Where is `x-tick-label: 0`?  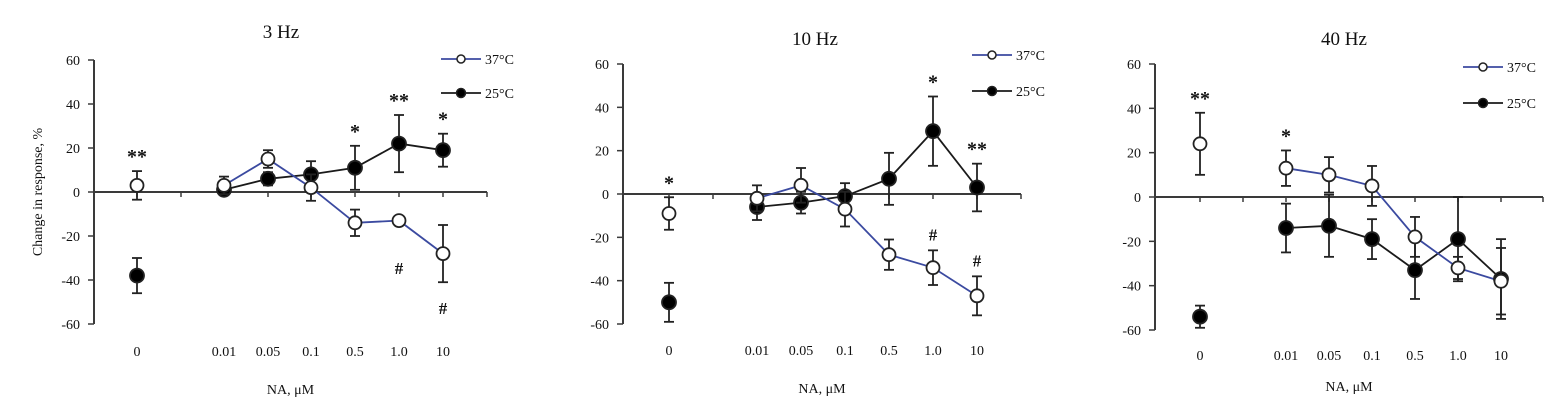 x-tick-label: 0 is located at coordinates (1200, 356).